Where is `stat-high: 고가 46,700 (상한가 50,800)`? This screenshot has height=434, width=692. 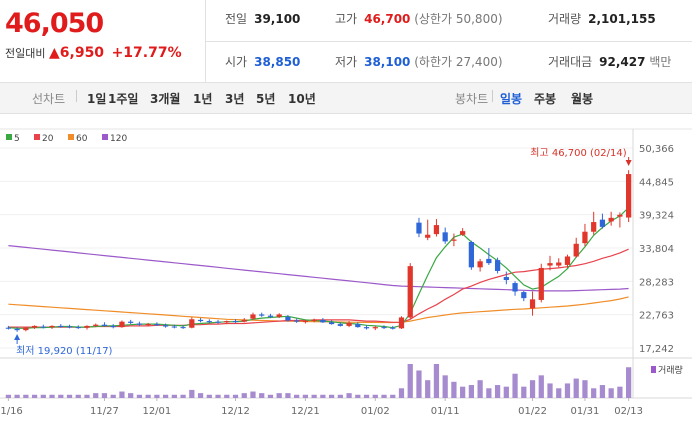
stat-high: 고가 46,700 (상한가 50,800) is located at coordinates (419, 19).